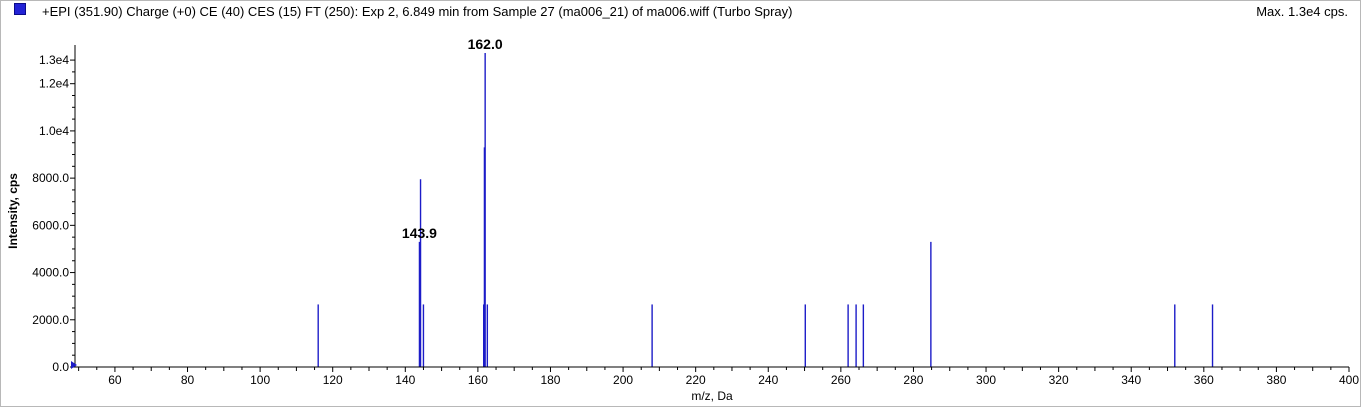 The height and width of the screenshot is (407, 1361). What do you see at coordinates (478, 380) in the screenshot?
I see `x-tick-label: 160` at bounding box center [478, 380].